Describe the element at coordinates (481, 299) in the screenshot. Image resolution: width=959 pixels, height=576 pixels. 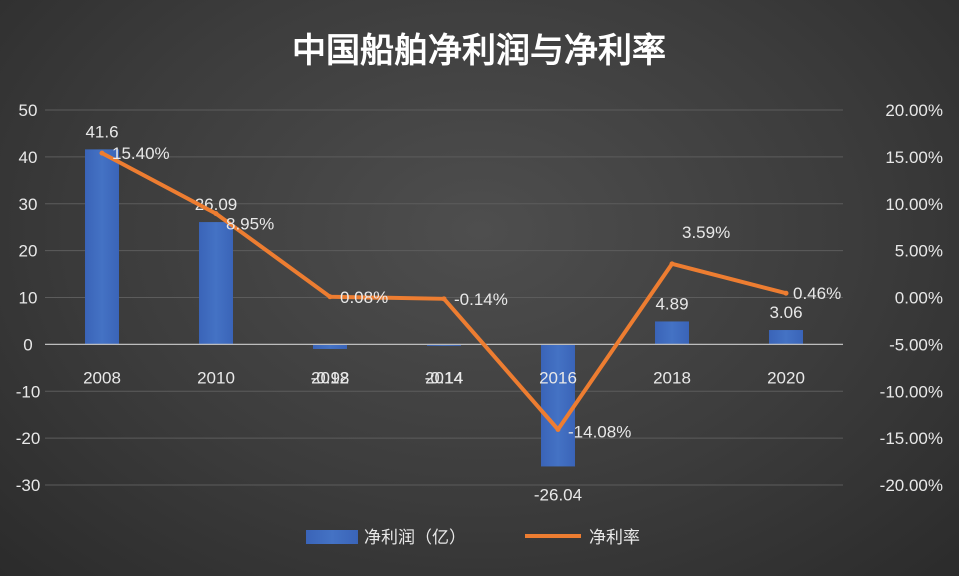
I see `line-data-label: -0.14%` at that location.